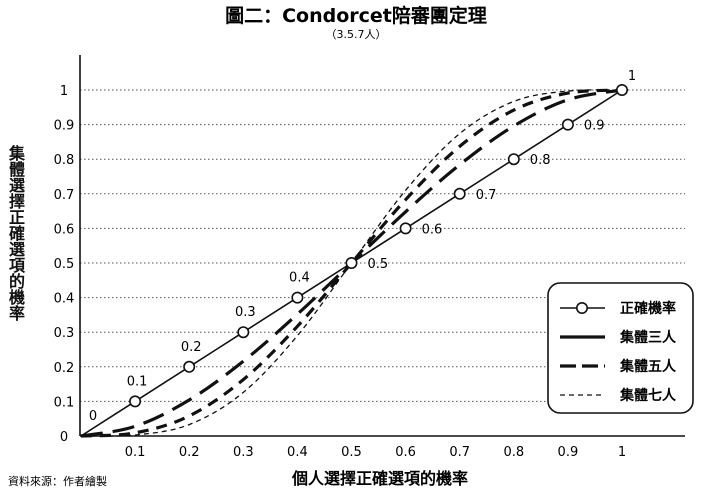 Image resolution: width=704 pixels, height=496 pixels. What do you see at coordinates (64, 368) in the screenshot?
I see `y-tick-label: 0.2` at bounding box center [64, 368].